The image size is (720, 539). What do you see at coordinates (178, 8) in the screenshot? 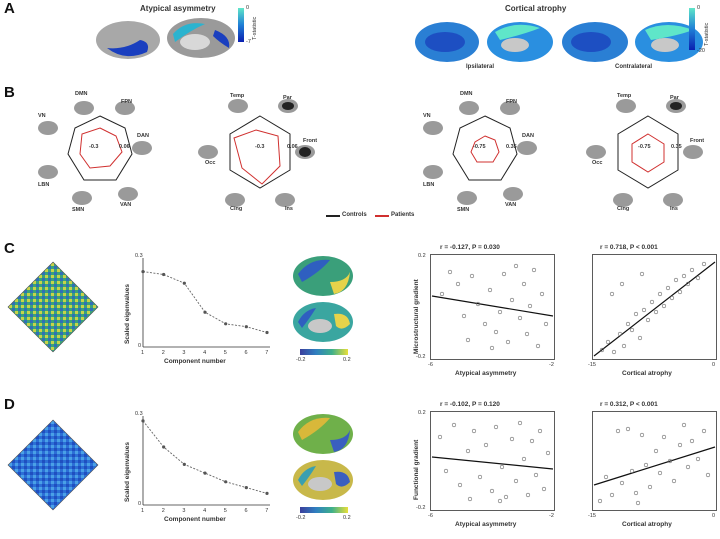
I see `atypical-asymmetry-title: Atypical asymmetry` at bounding box center [178, 8].